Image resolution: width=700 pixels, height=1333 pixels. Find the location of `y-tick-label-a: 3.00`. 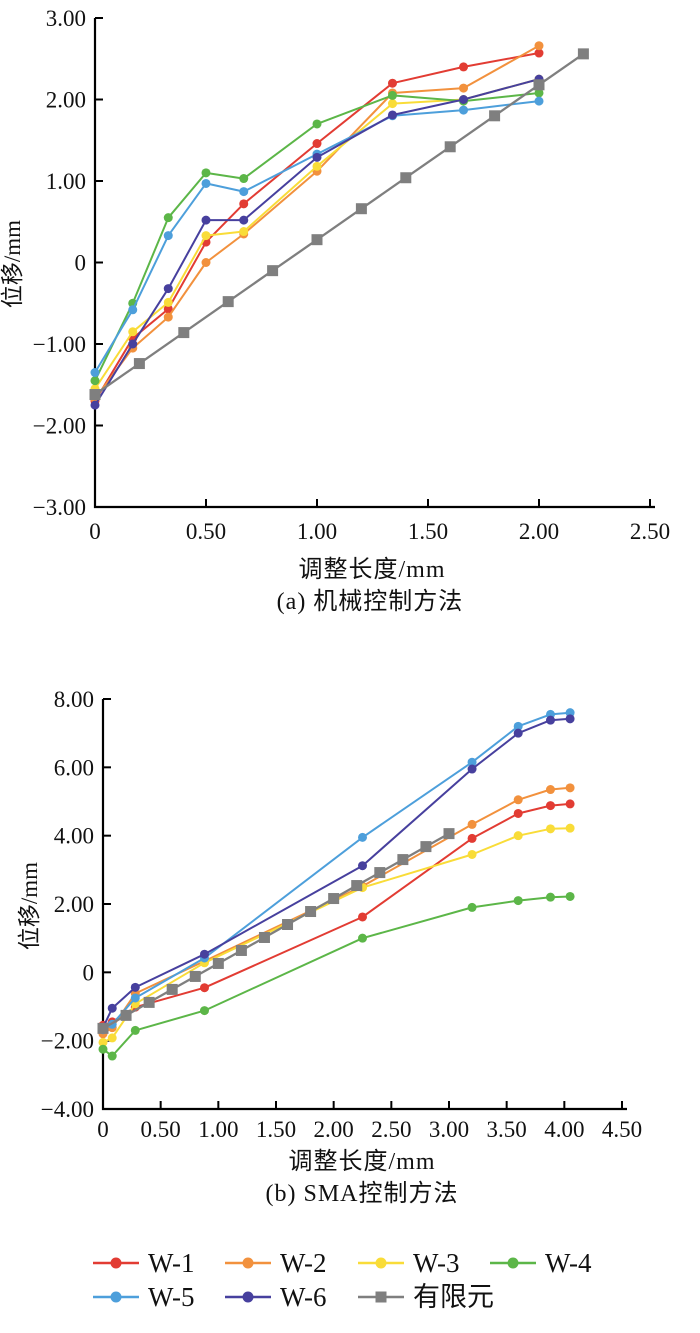

y-tick-label-a: 3.00 is located at coordinates (66, 18).